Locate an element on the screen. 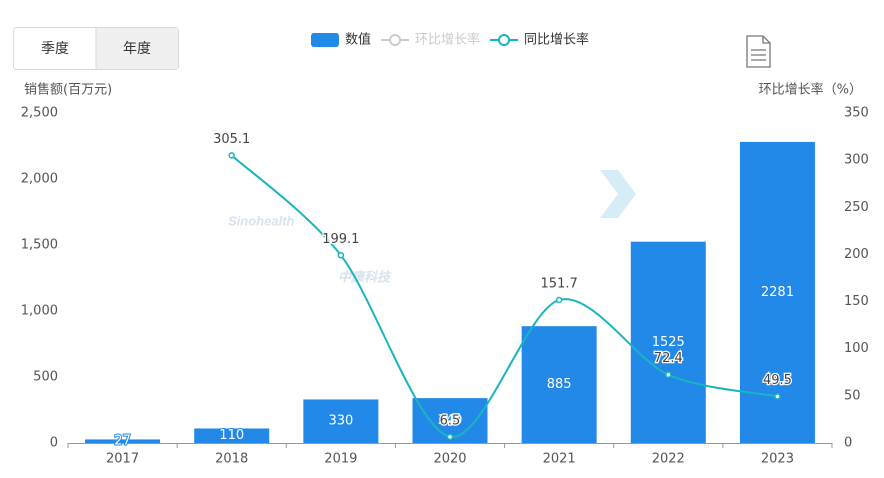 The image size is (884, 478). line-value-label: 49.5 is located at coordinates (777, 380).